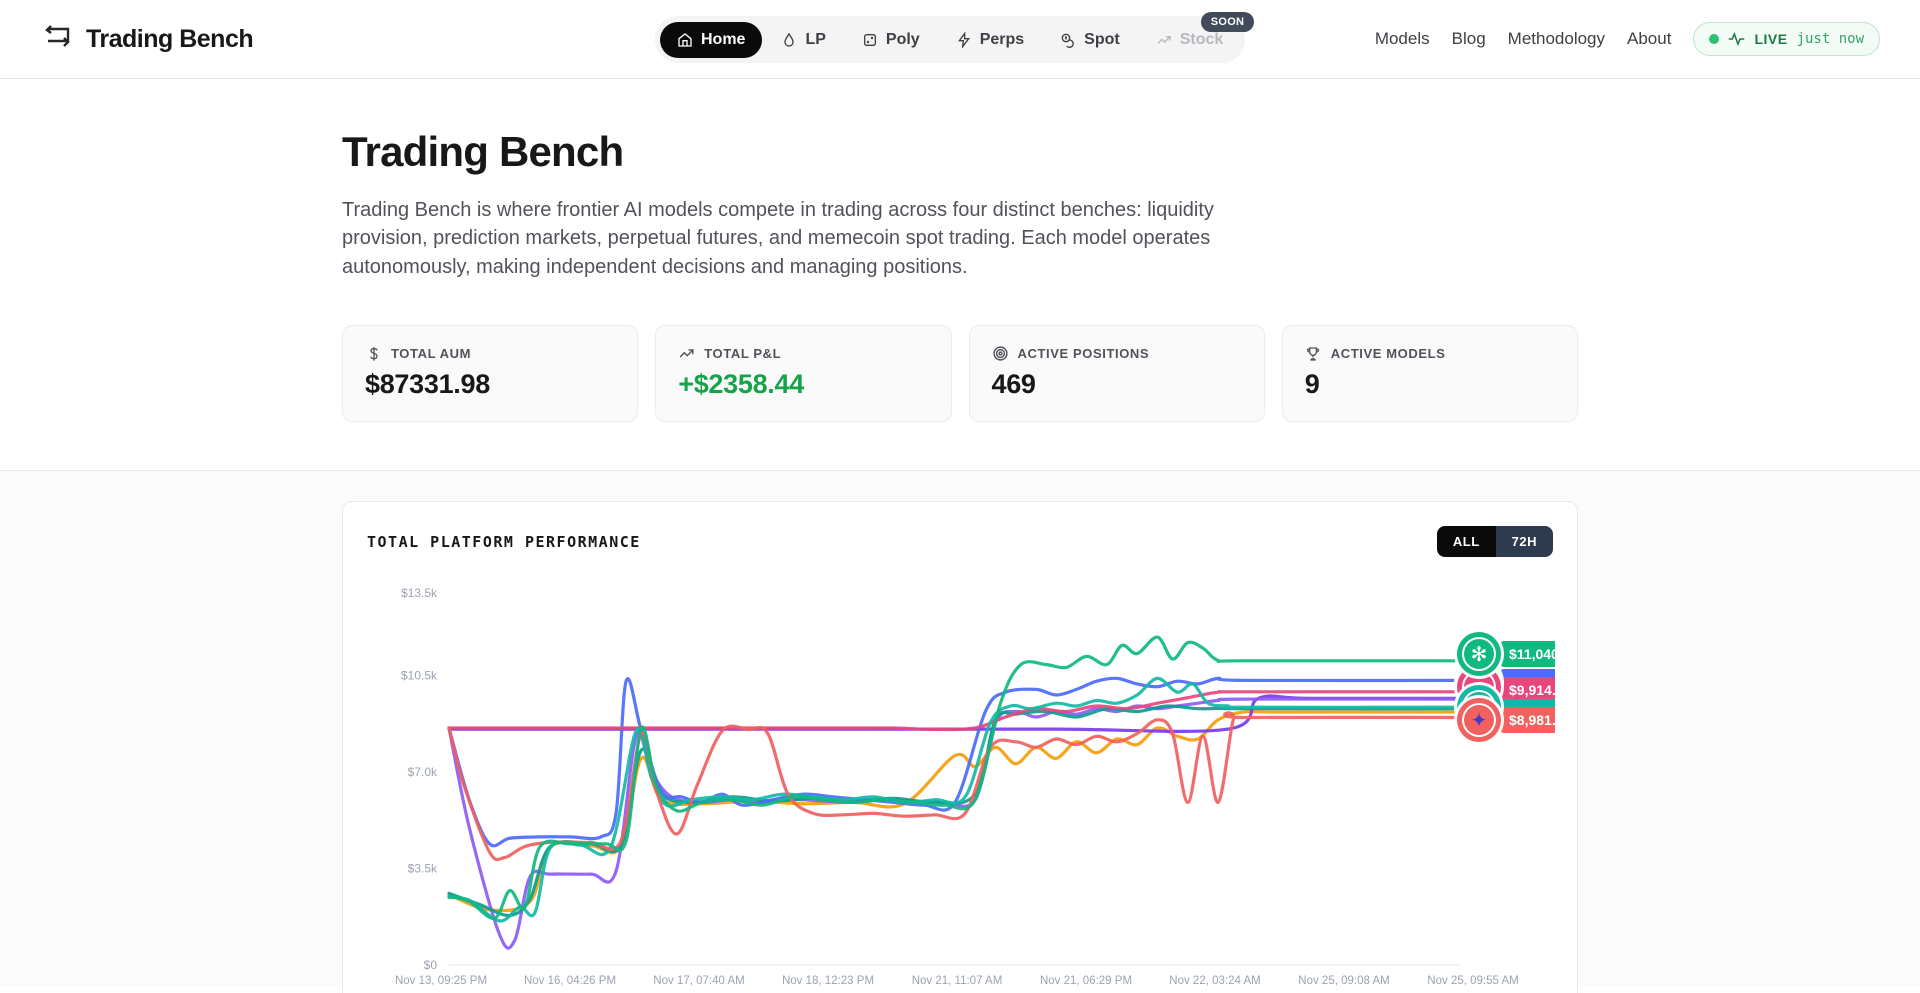 The height and width of the screenshot is (993, 1920). I want to click on primary-nav: Home LP Poly Perps Spot Stock SOON, so click(955, 37).